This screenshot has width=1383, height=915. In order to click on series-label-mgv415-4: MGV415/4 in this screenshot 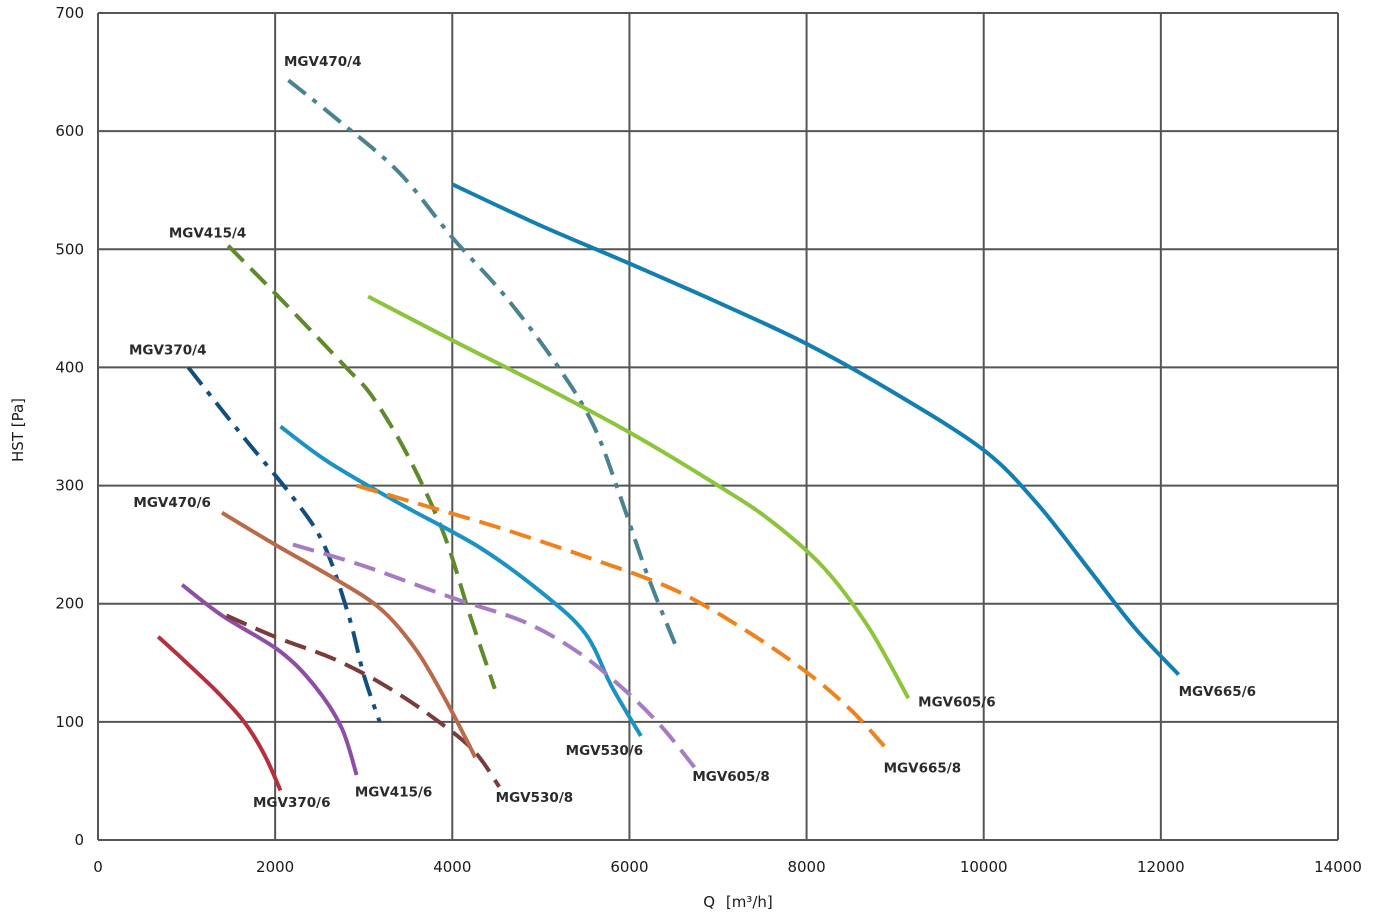, I will do `click(207, 233)`.